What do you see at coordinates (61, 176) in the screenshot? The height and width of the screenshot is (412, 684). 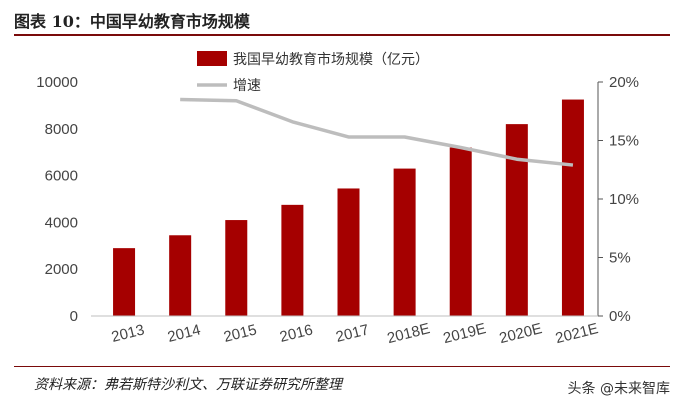 I see `left-y-tick-label: 6000` at bounding box center [61, 176].